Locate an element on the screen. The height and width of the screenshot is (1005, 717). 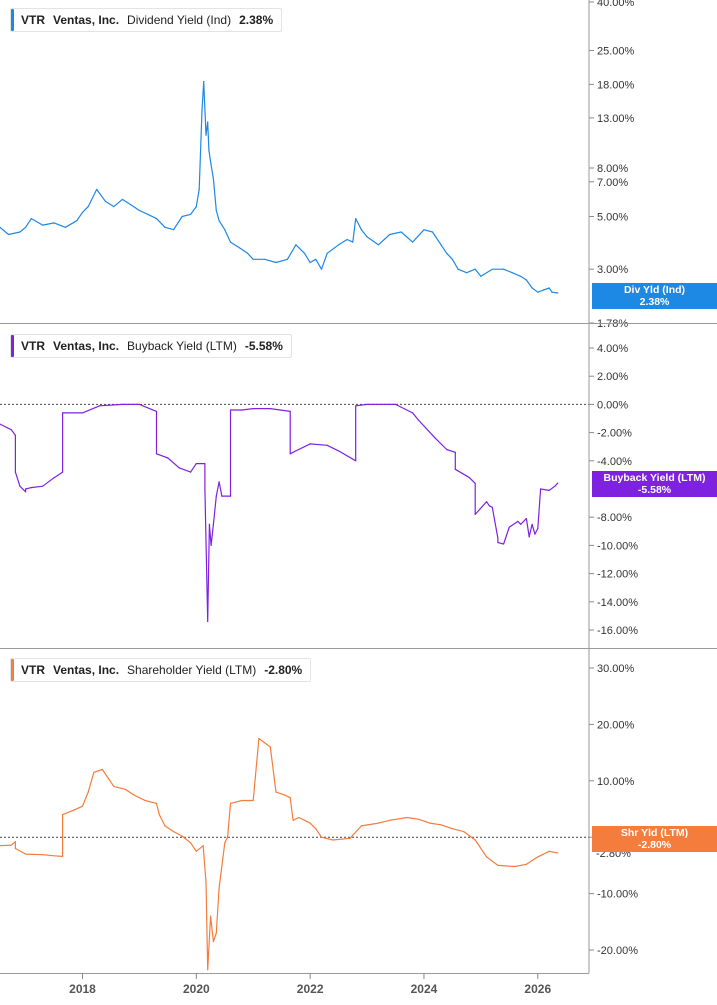
value-tag-dividend: Div Yld (Ind) 2.38% is located at coordinates (654, 296).